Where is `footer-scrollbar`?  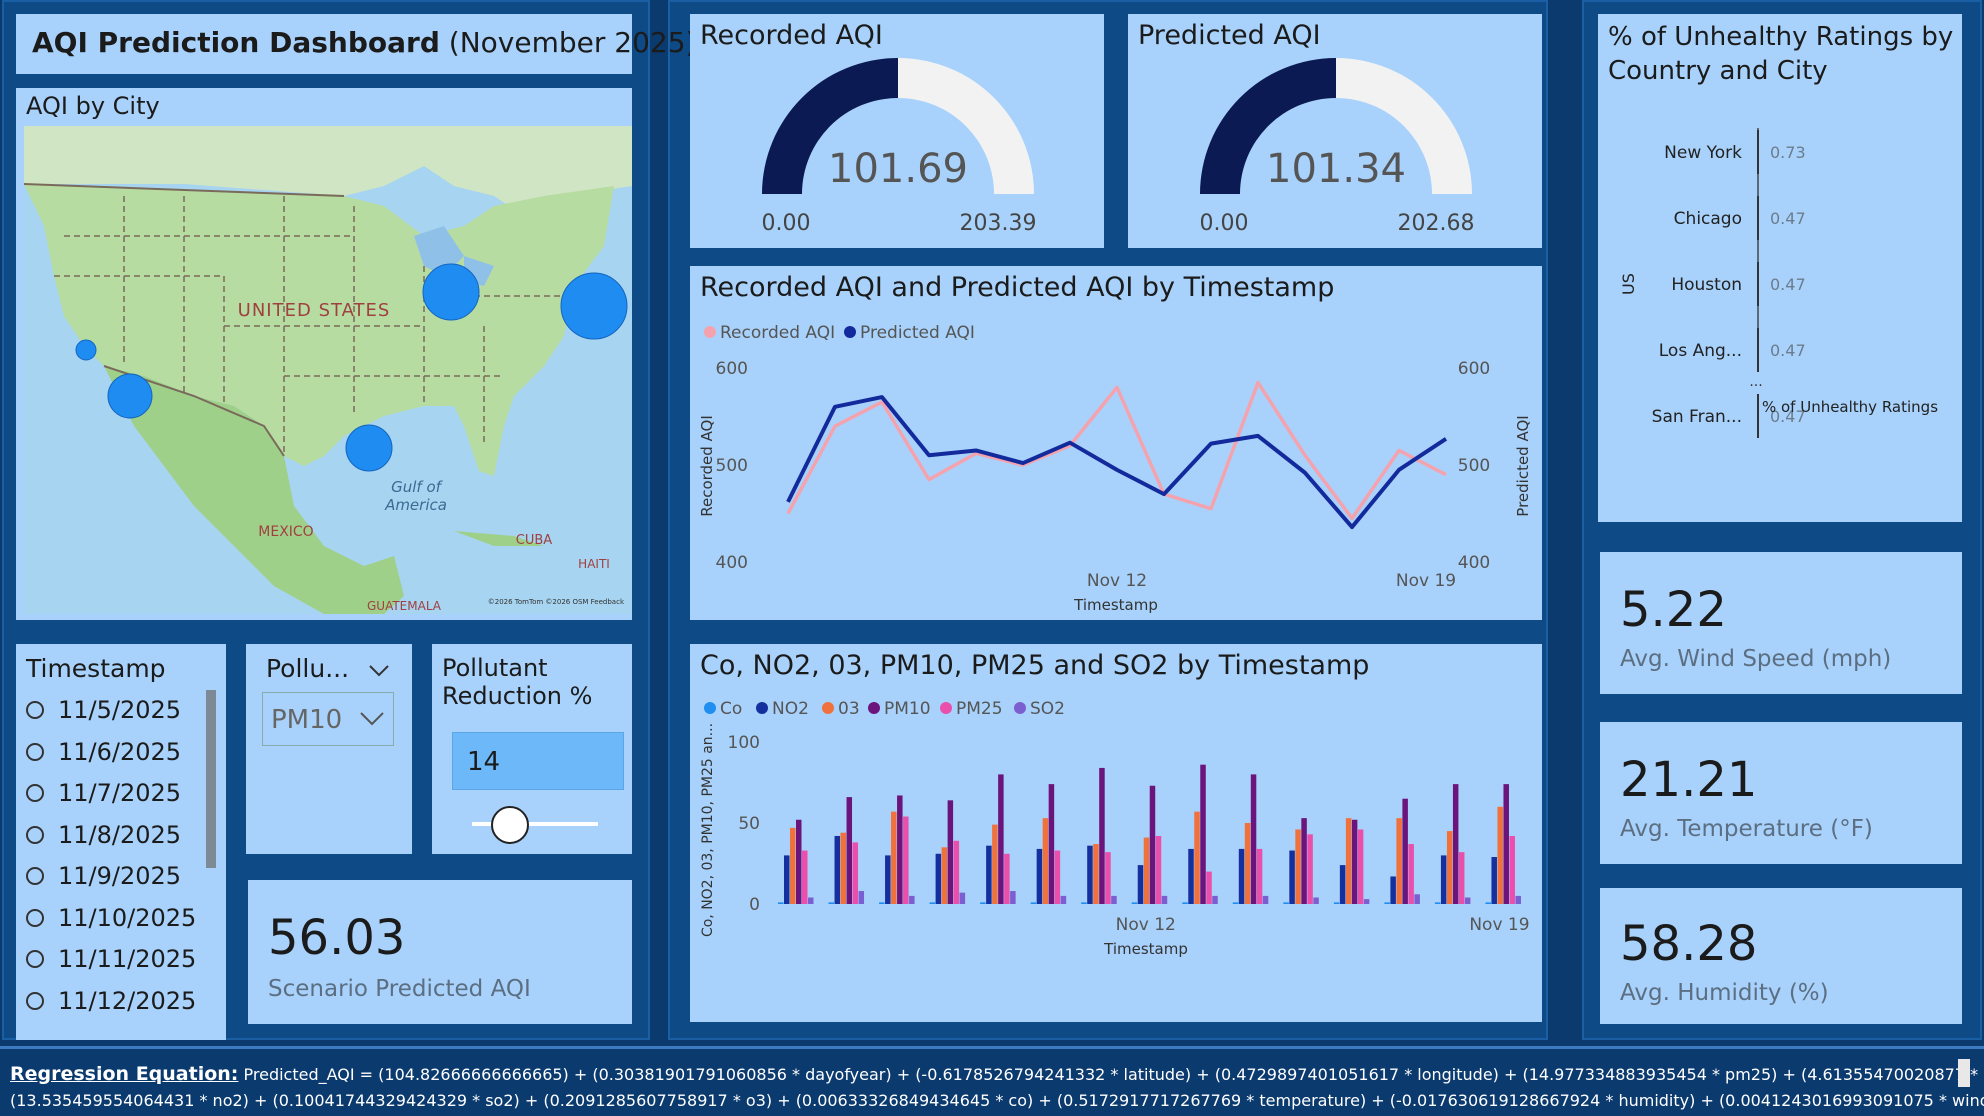 footer-scrollbar is located at coordinates (1964, 1073).